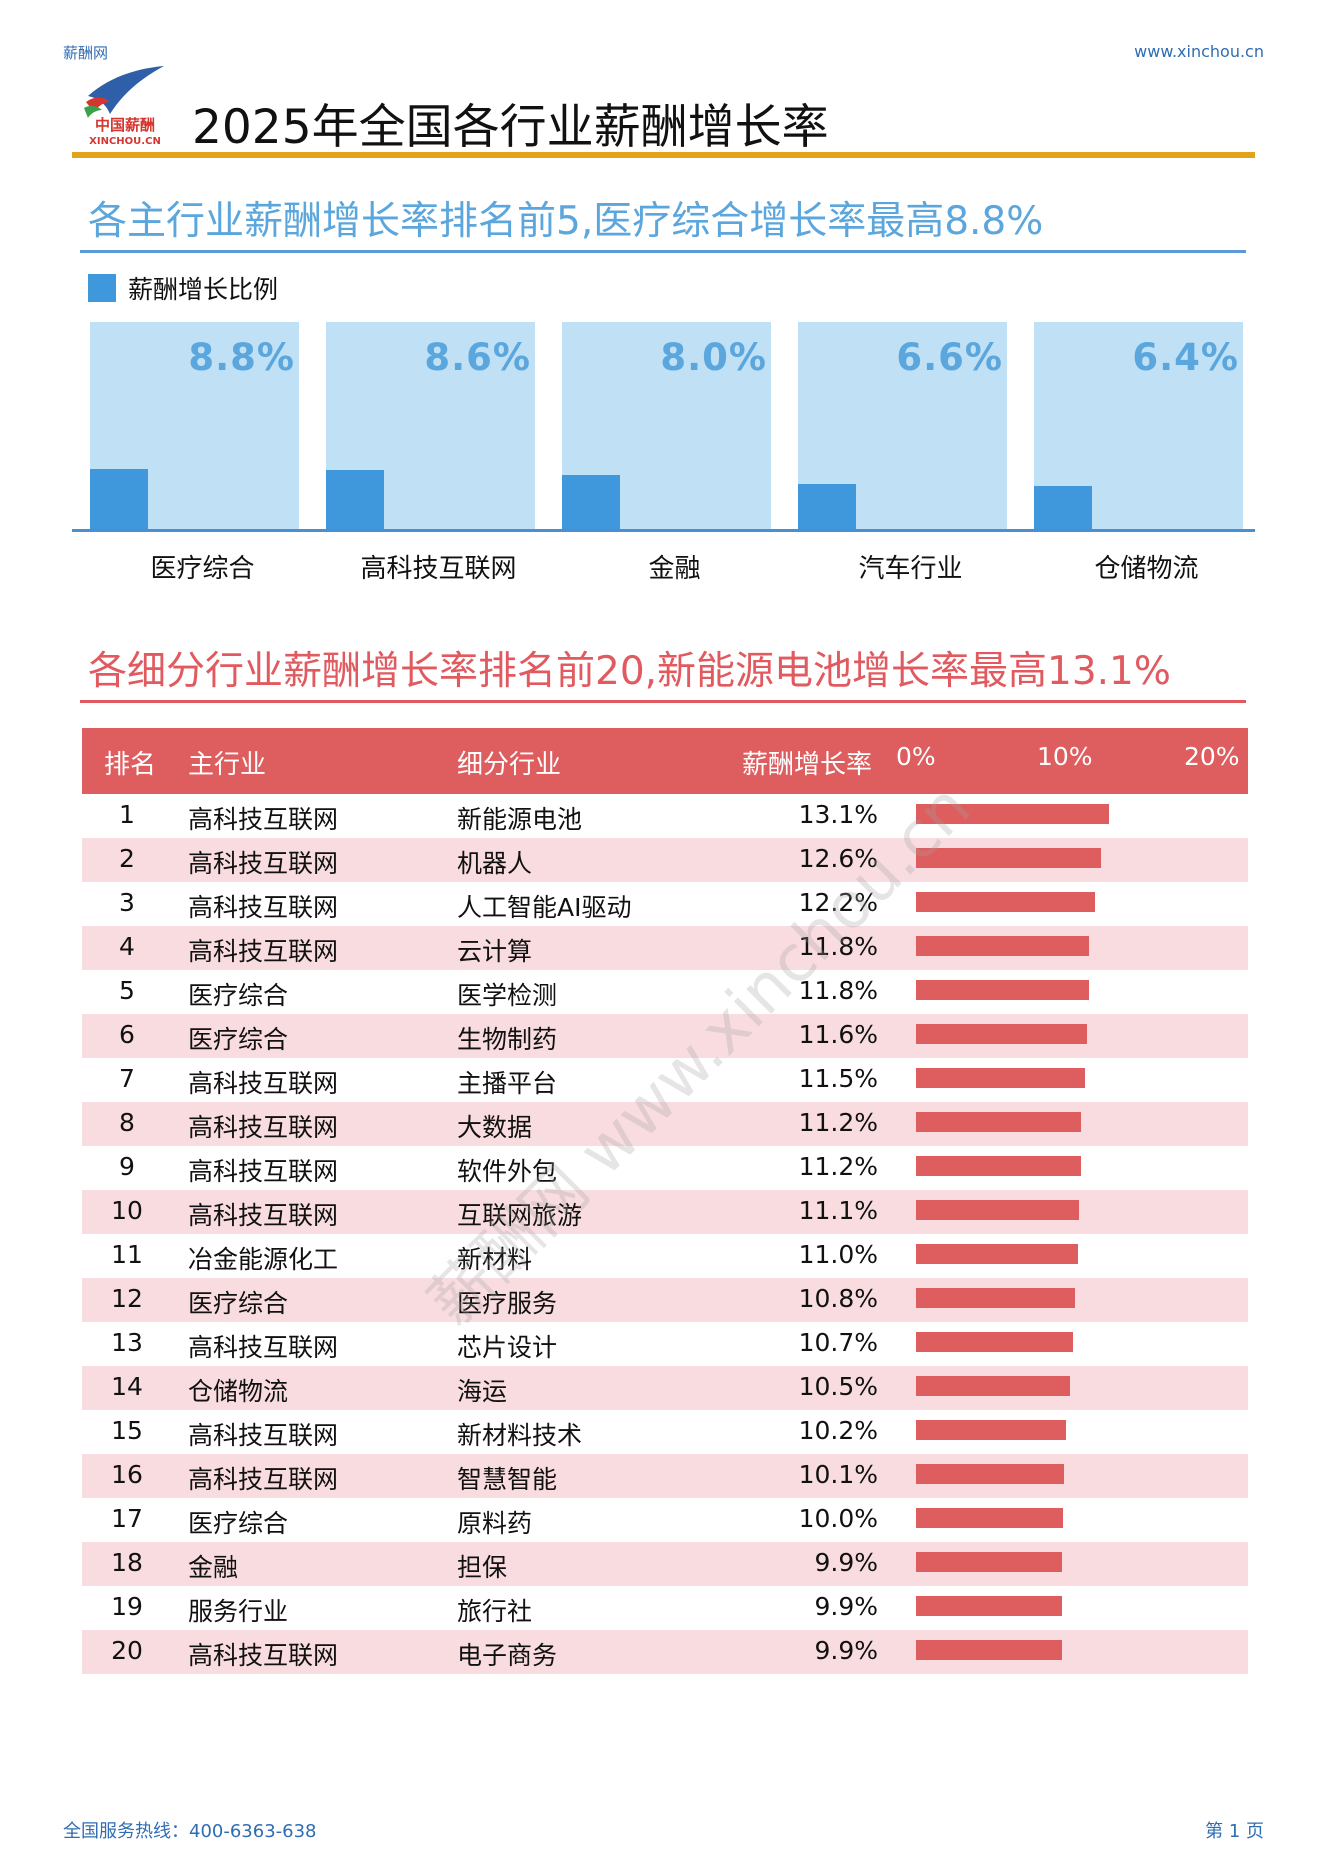 The height and width of the screenshot is (1871, 1322). What do you see at coordinates (665, 948) in the screenshot?
I see `table-row: 4 高科技互联网 云计算 11.8%` at bounding box center [665, 948].